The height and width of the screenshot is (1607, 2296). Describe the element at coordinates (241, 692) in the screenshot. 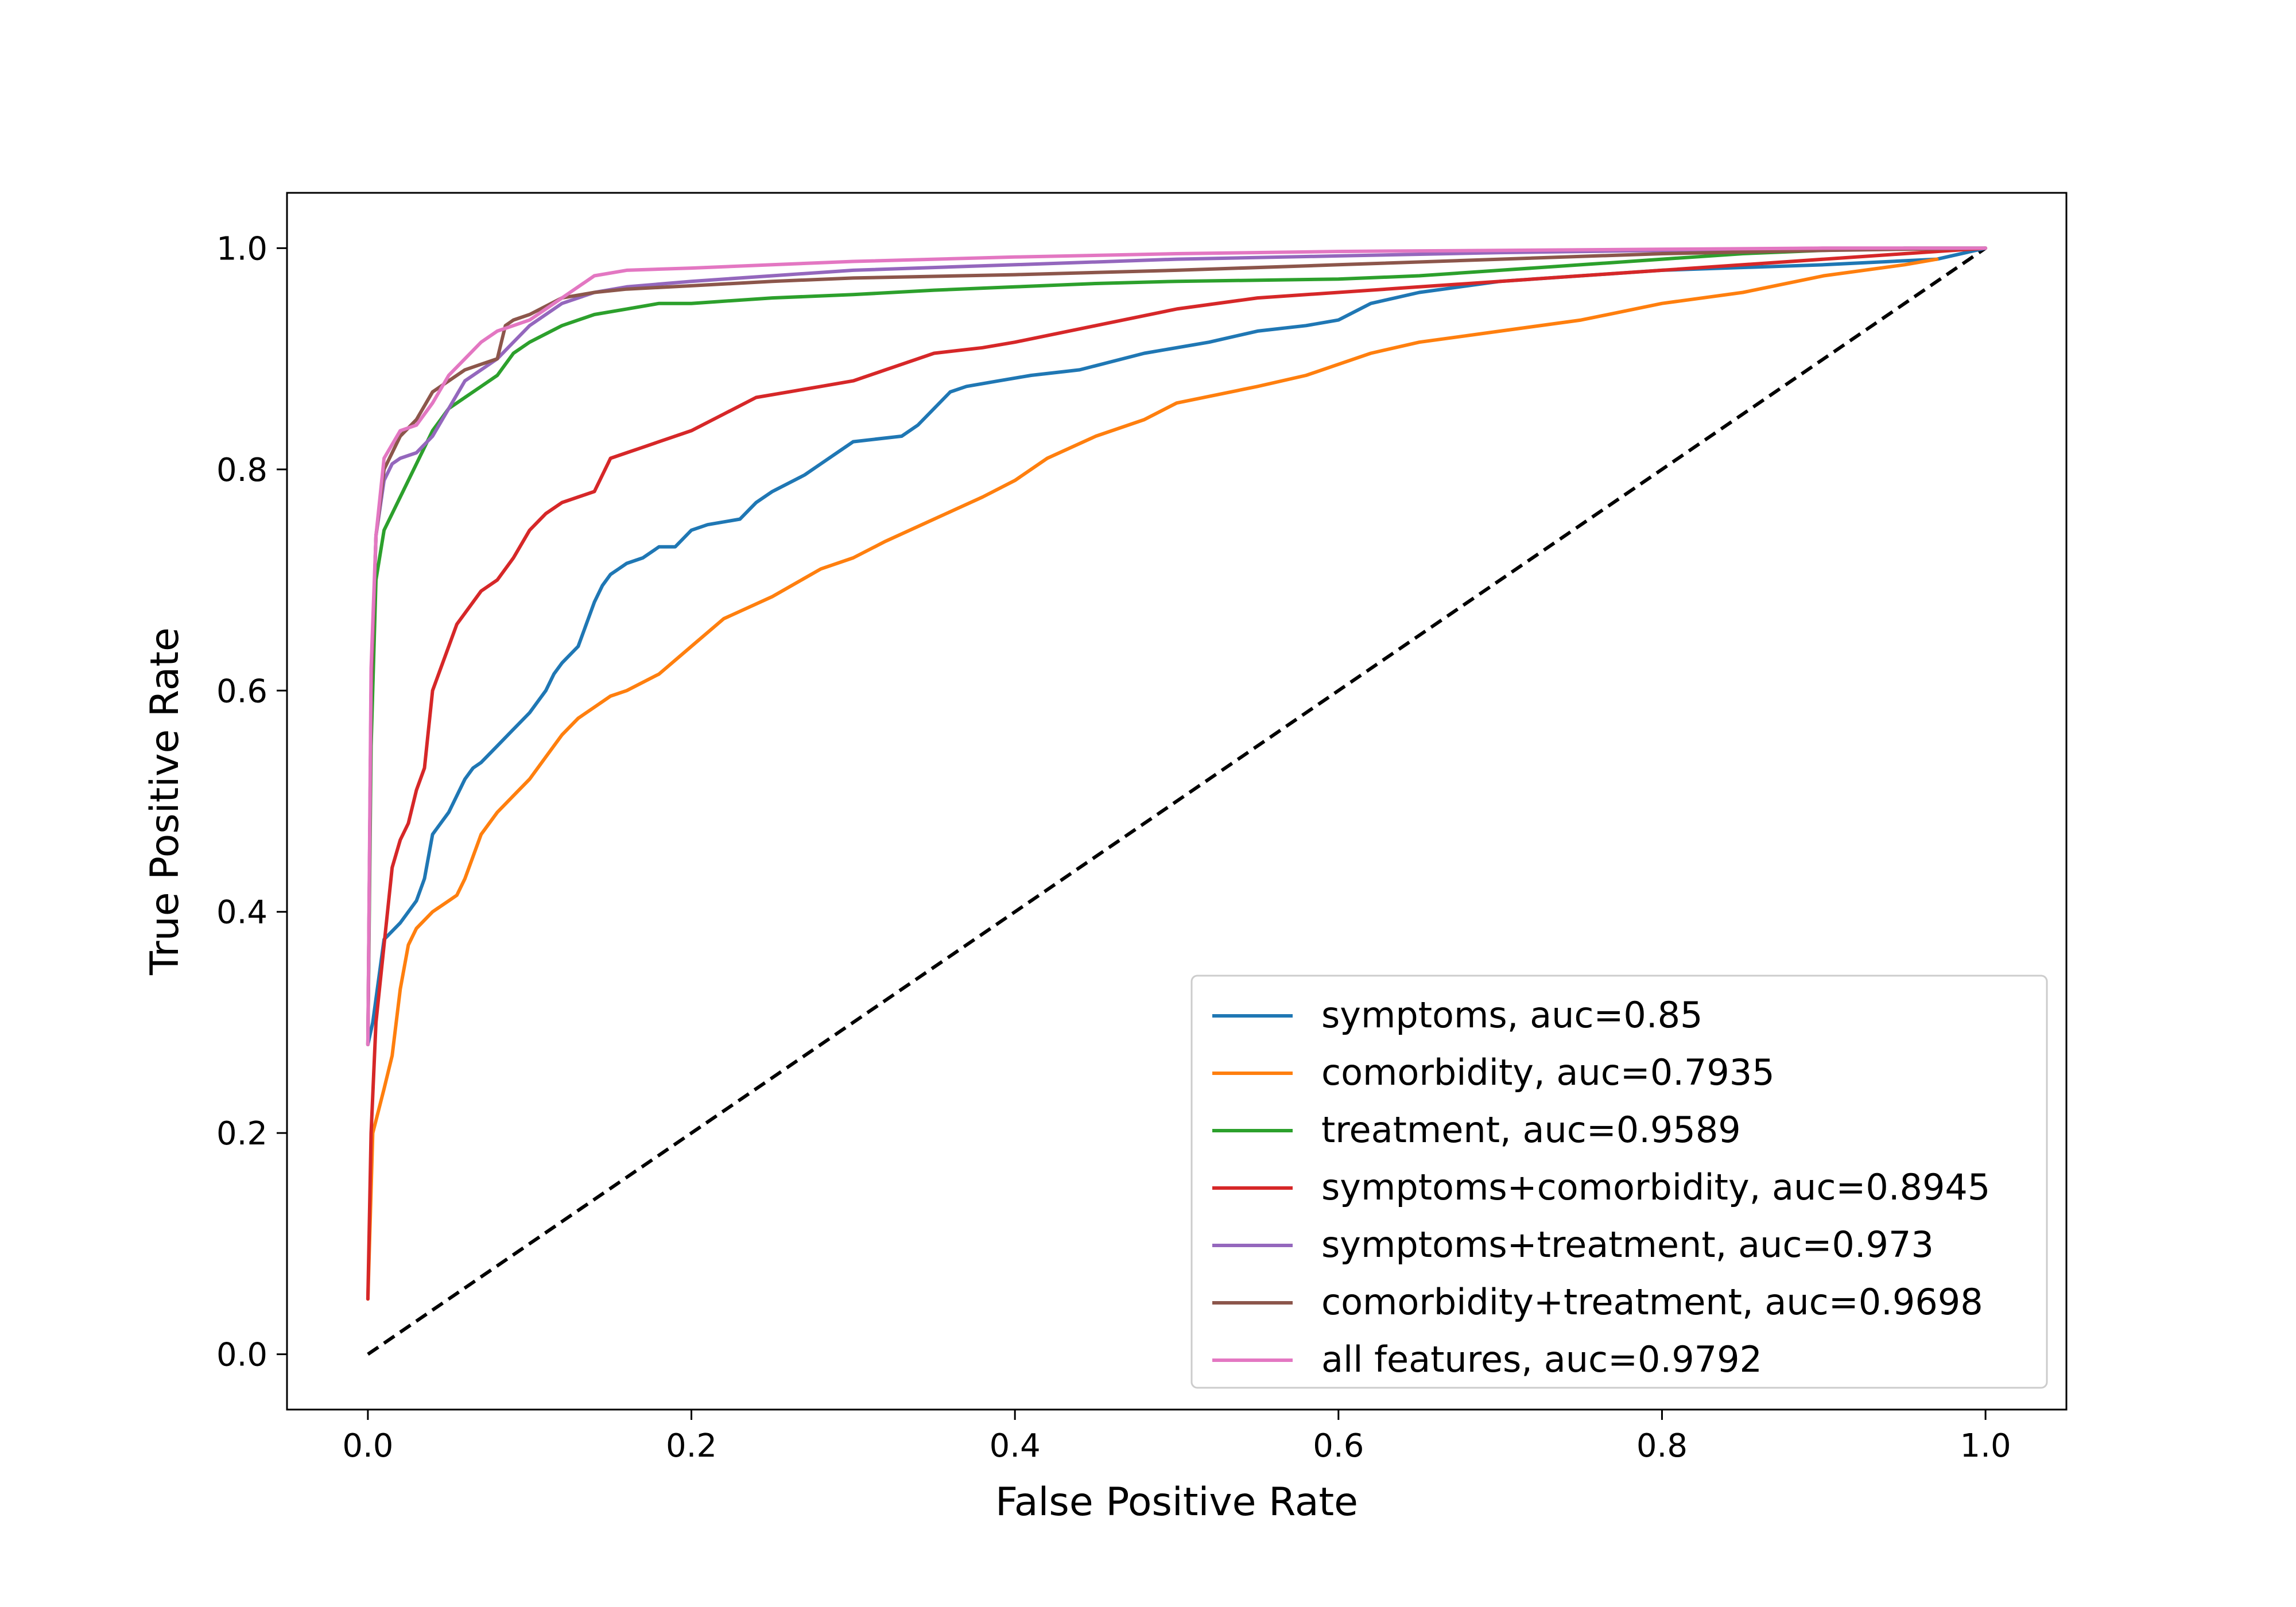

I see `y-tick-label: 0.6` at that location.